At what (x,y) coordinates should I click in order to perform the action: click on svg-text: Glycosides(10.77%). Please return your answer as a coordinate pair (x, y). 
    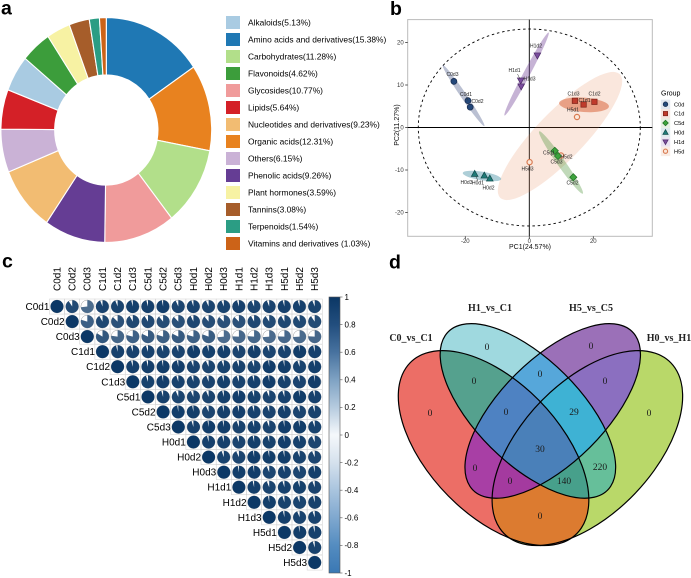
    Looking at the image, I should click on (285, 91).